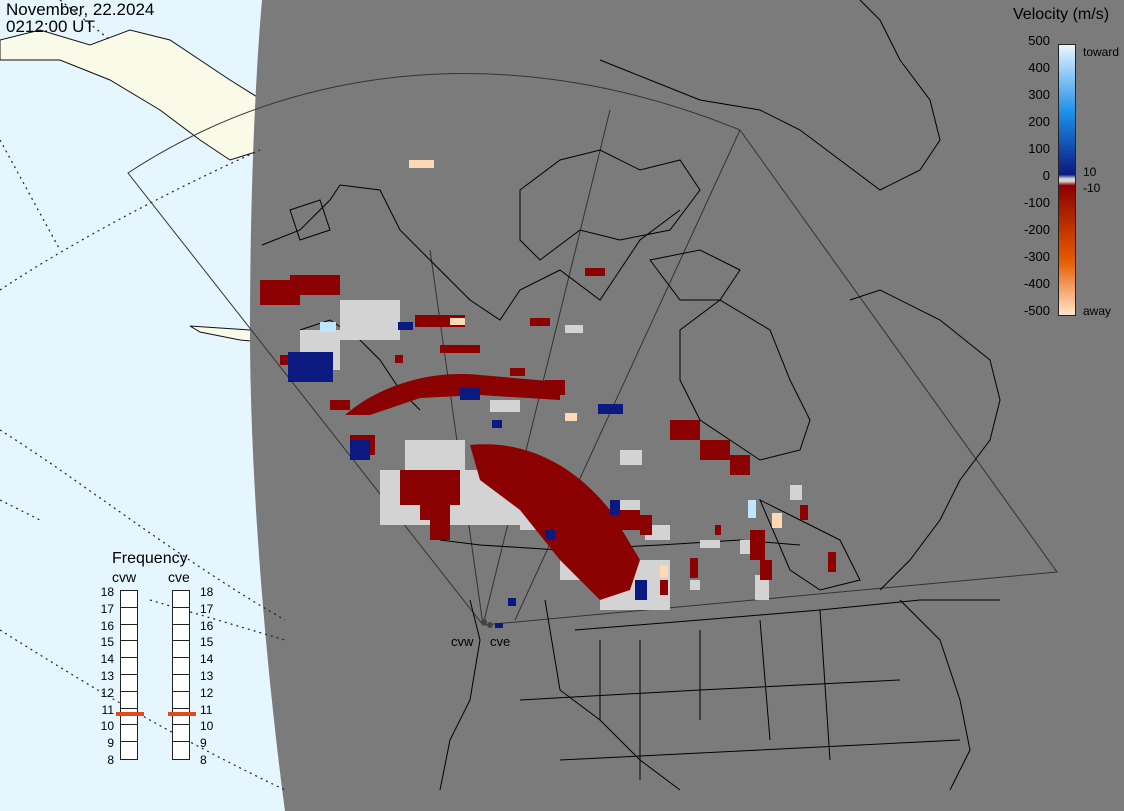 Image resolution: width=1124 pixels, height=811 pixels. Describe the element at coordinates (182, 714) in the screenshot. I see `frequency-marker-cve` at that location.